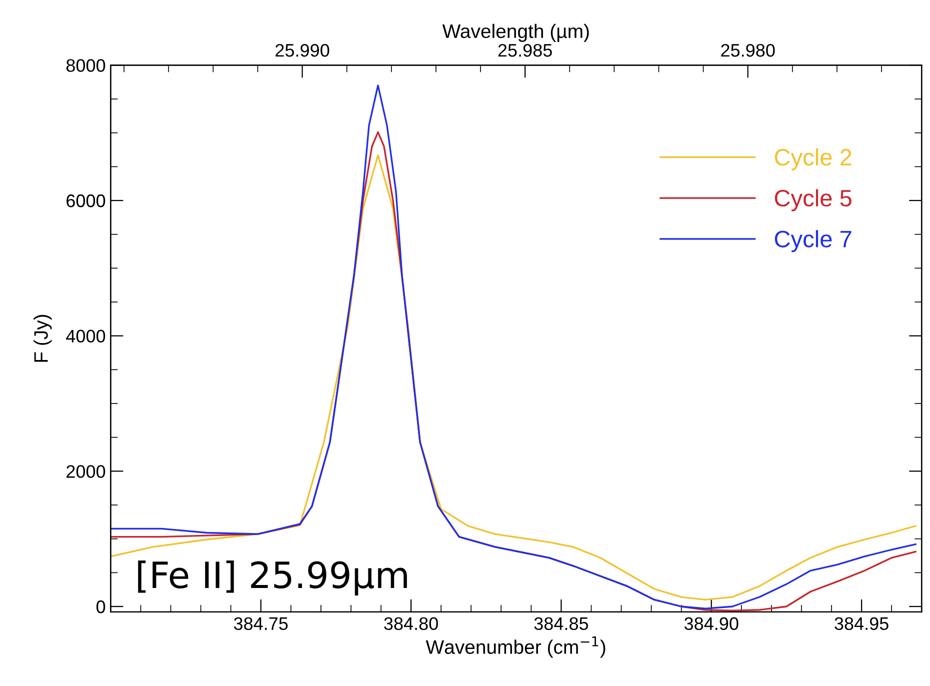  Describe the element at coordinates (101, 607) in the screenshot. I see `y-tick-label: 0` at that location.